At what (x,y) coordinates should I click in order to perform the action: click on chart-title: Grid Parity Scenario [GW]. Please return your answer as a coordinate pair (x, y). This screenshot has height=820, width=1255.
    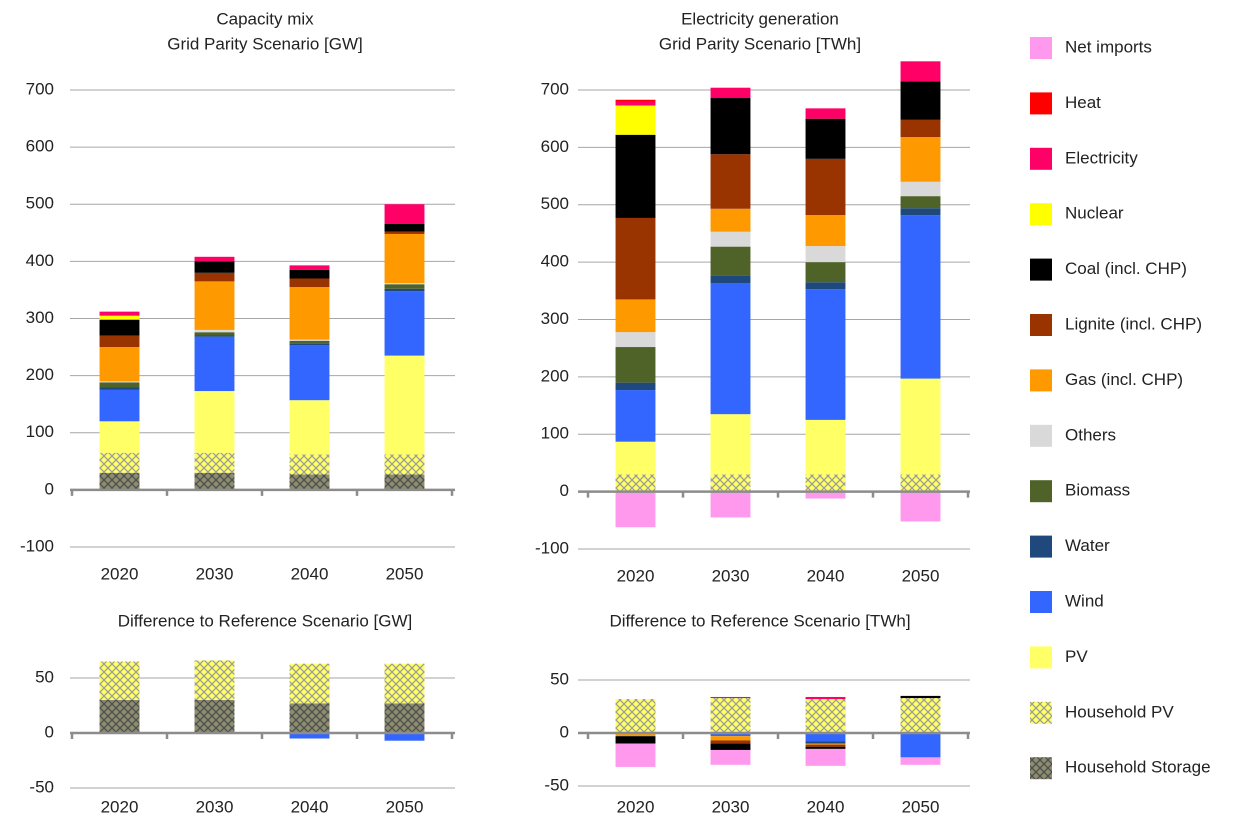
    Looking at the image, I should click on (265, 43).